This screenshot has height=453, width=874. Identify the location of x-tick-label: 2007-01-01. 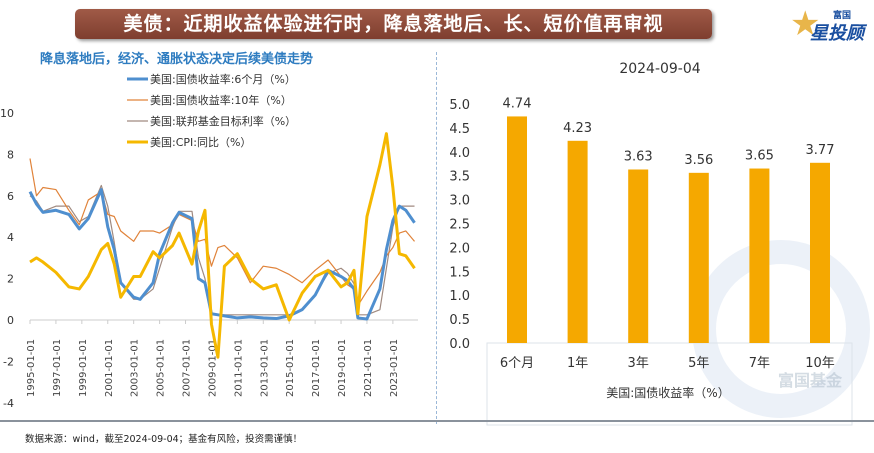
(187, 368).